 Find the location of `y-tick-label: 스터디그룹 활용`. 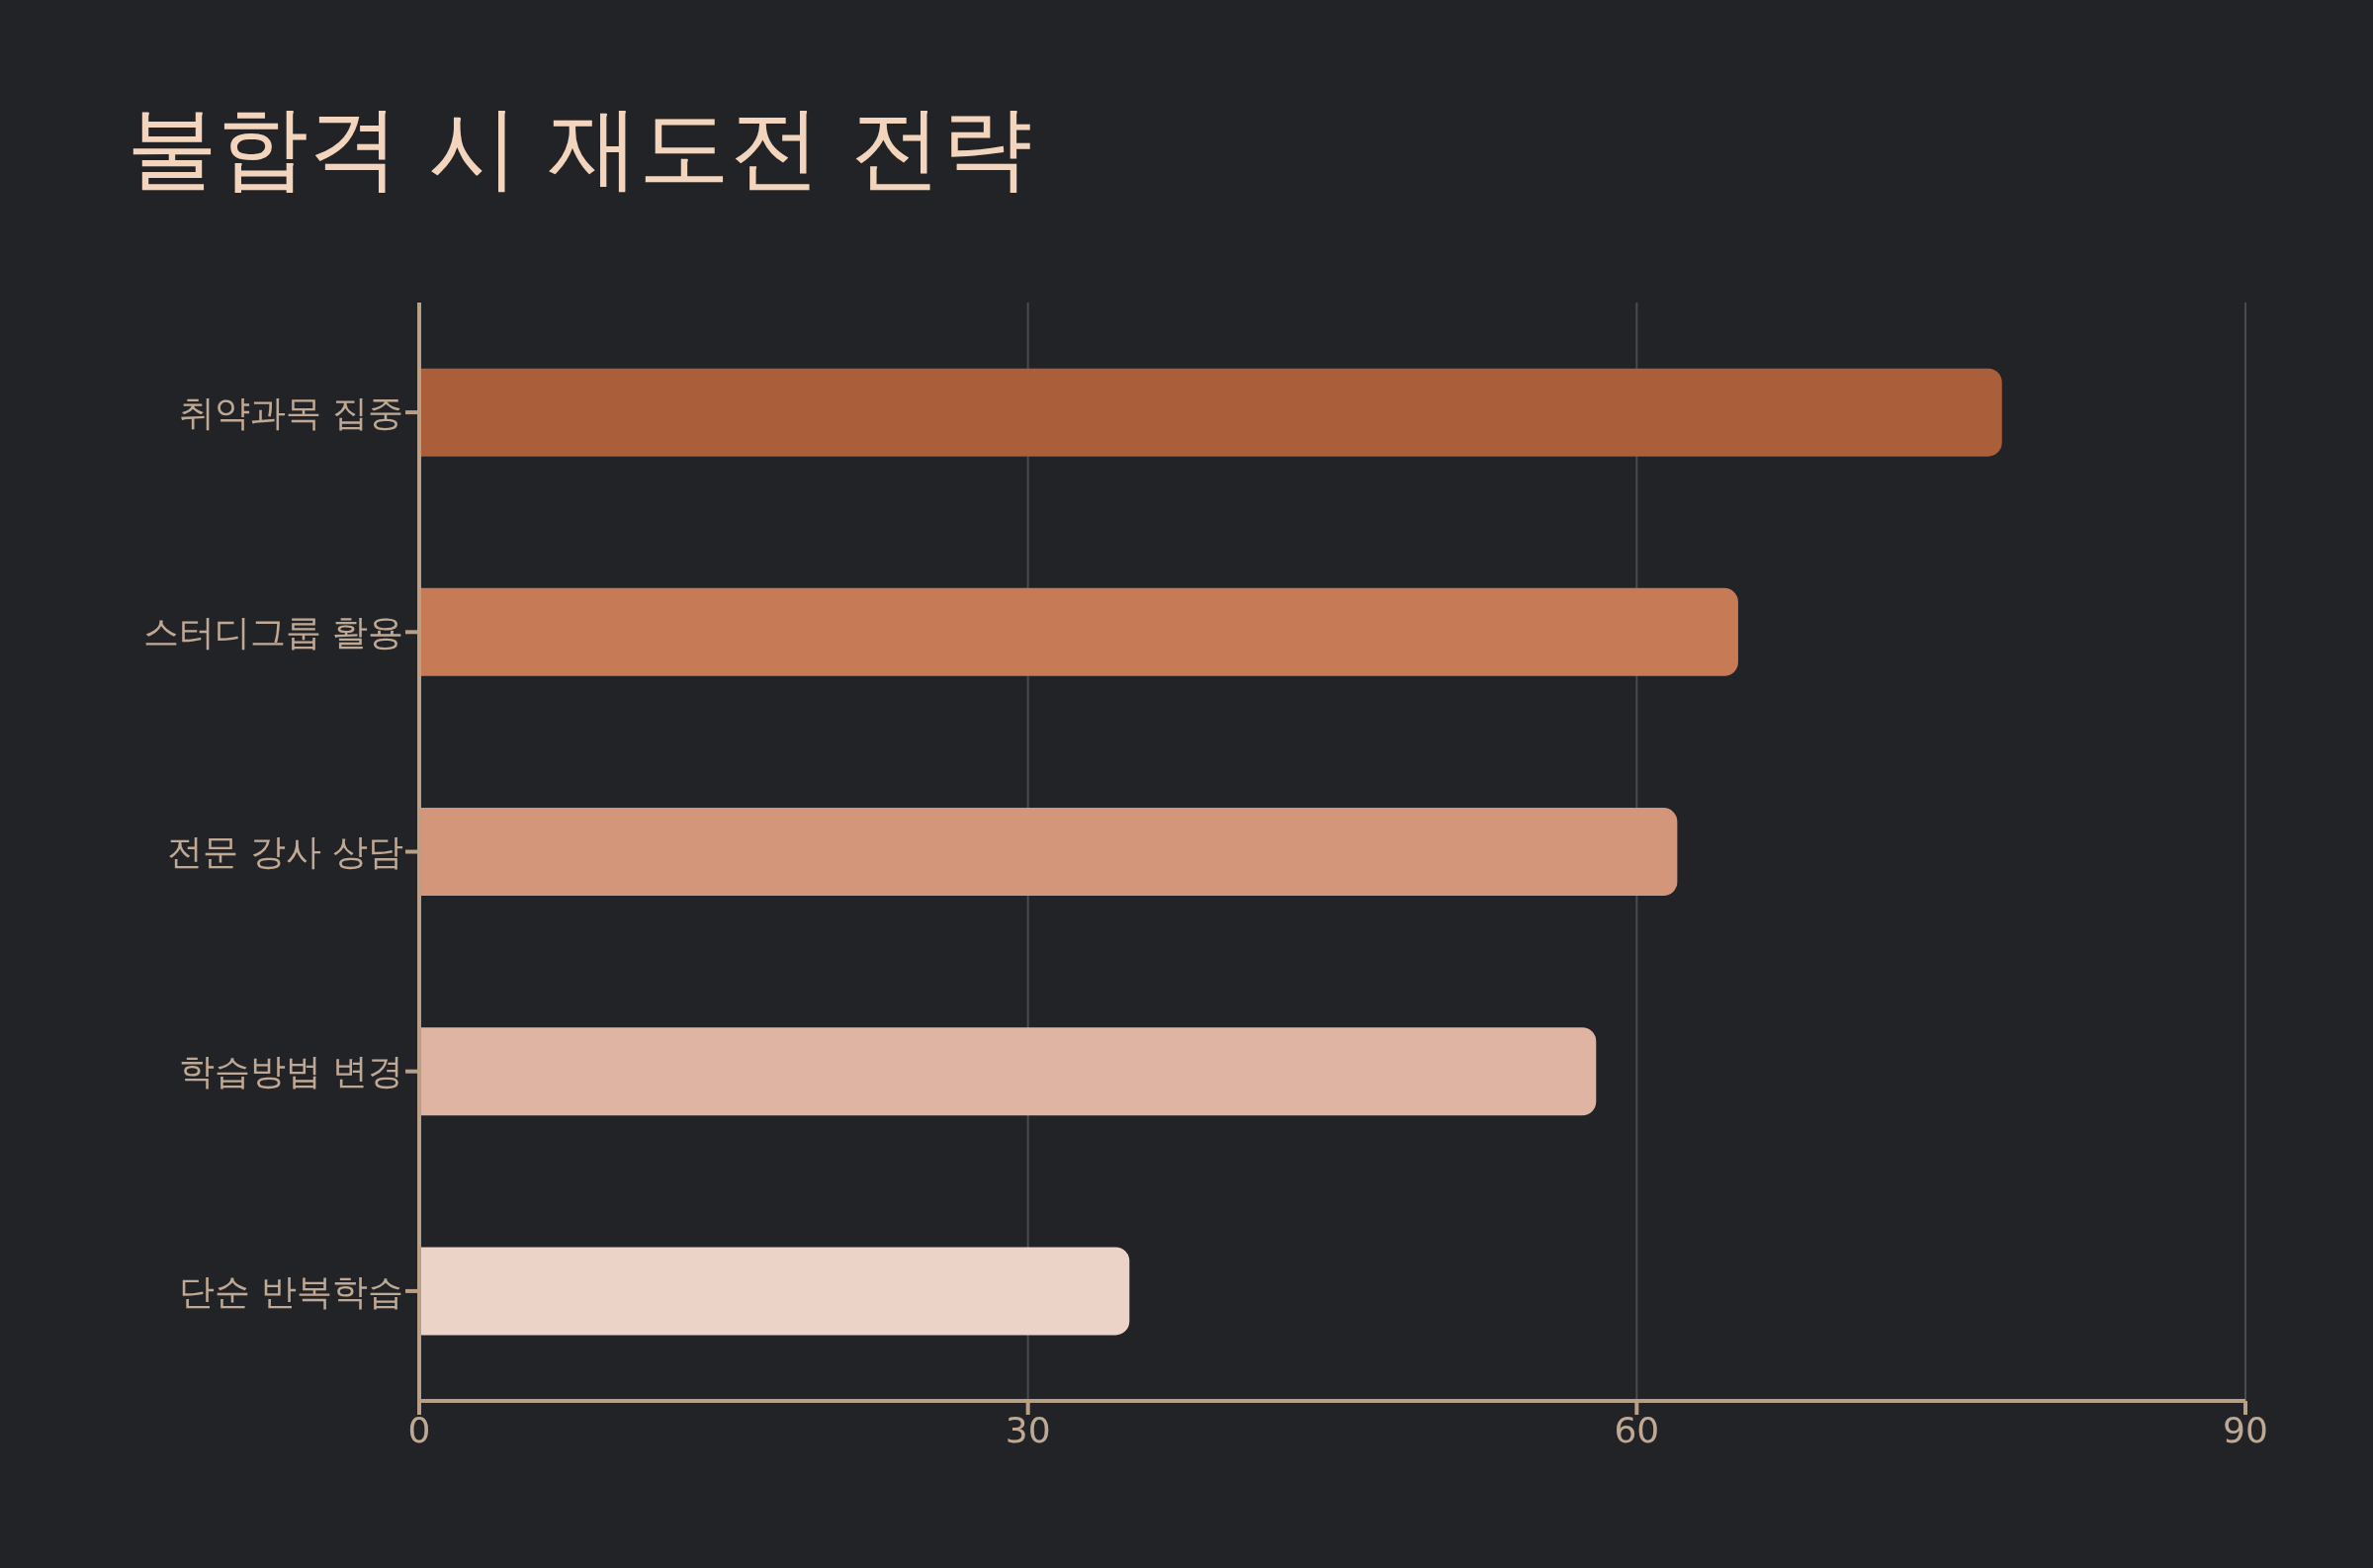

y-tick-label: 스터디그룹 활용 is located at coordinates (272, 632).